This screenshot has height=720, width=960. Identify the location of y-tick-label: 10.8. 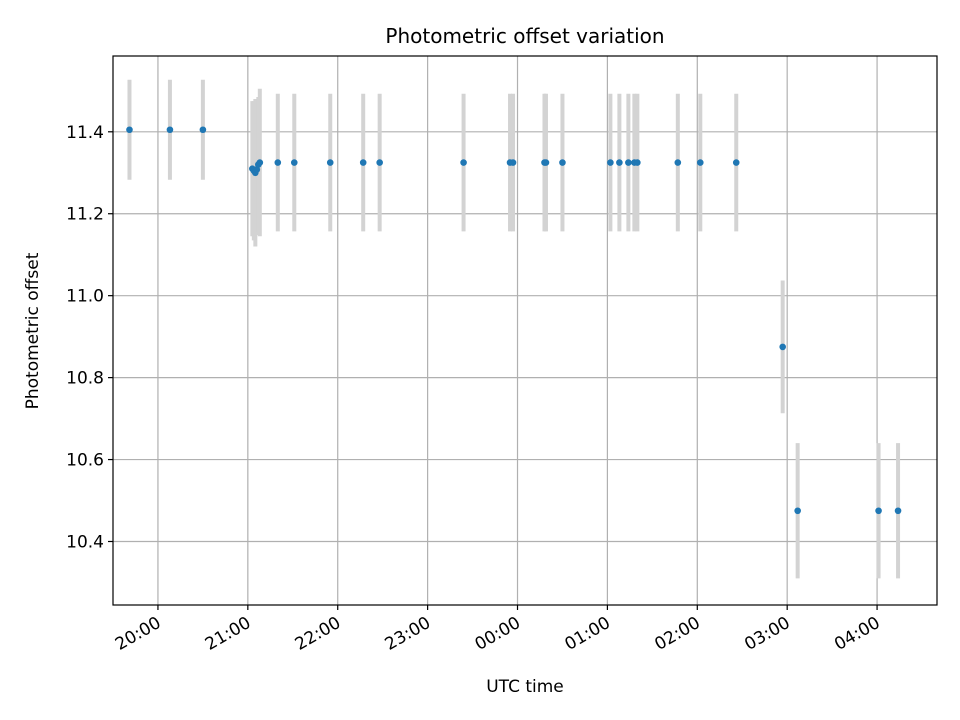
(85, 379).